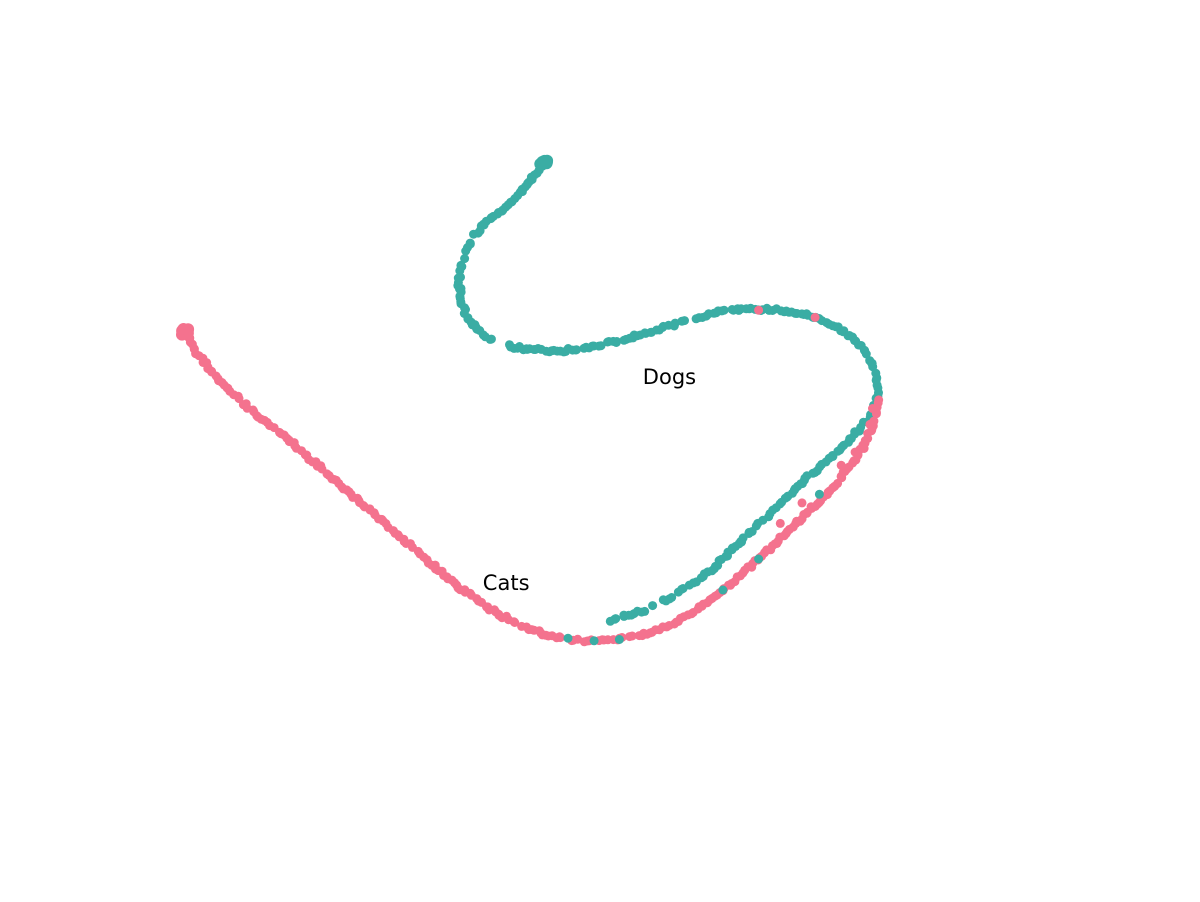 This screenshot has height=902, width=1200. Describe the element at coordinates (720, 475) in the screenshot. I see `mixed-points` at that location.